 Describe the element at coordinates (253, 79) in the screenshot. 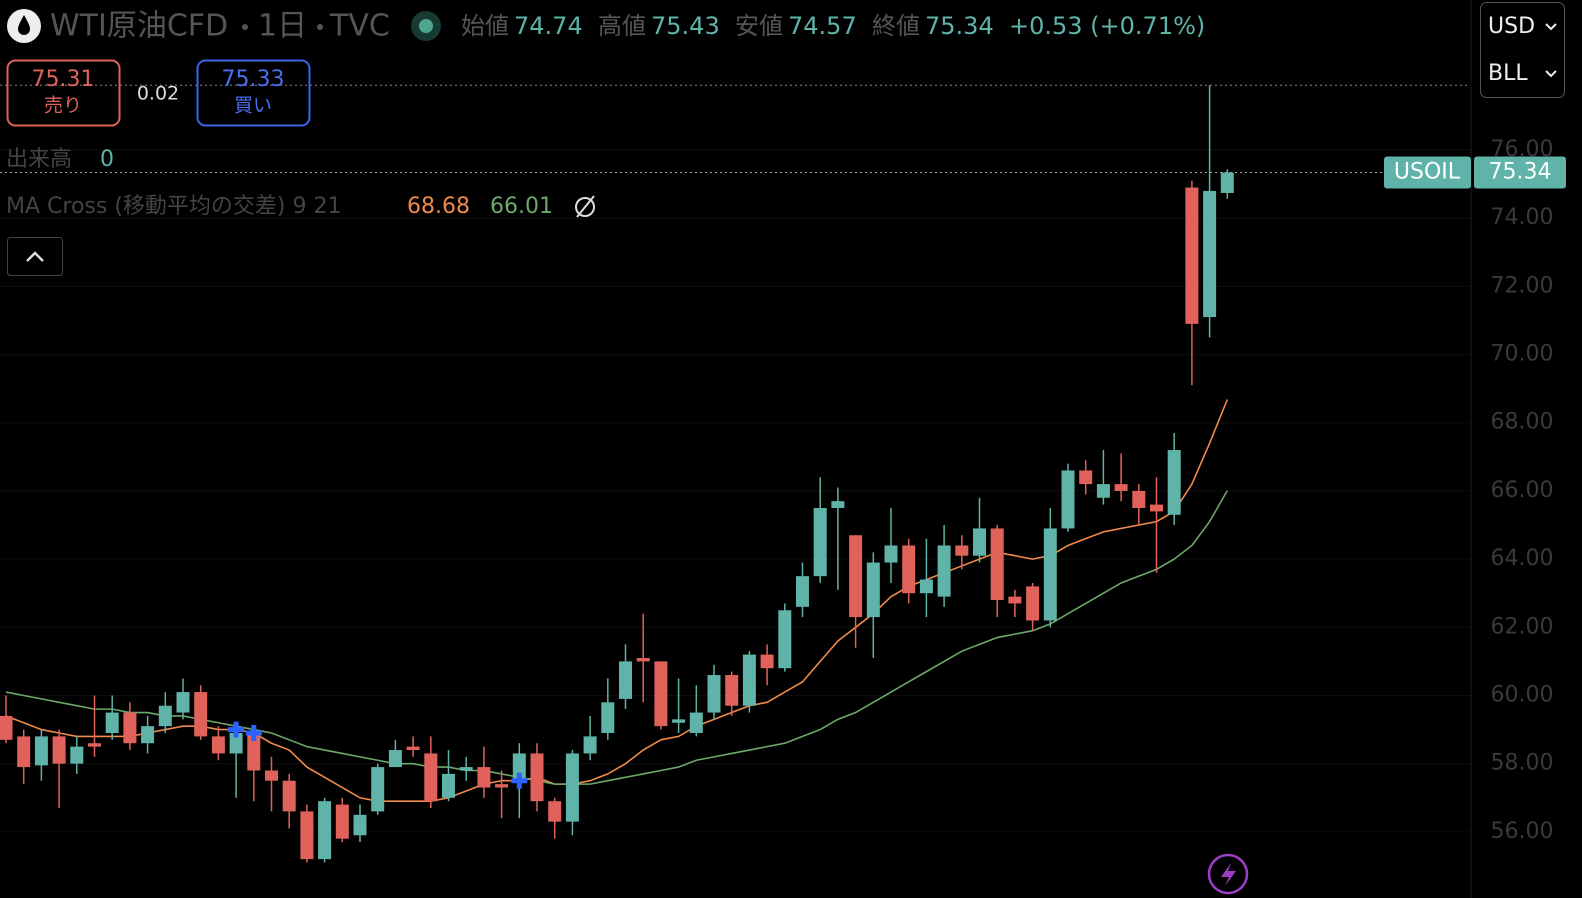

I see `buy-price: 75.33` at that location.